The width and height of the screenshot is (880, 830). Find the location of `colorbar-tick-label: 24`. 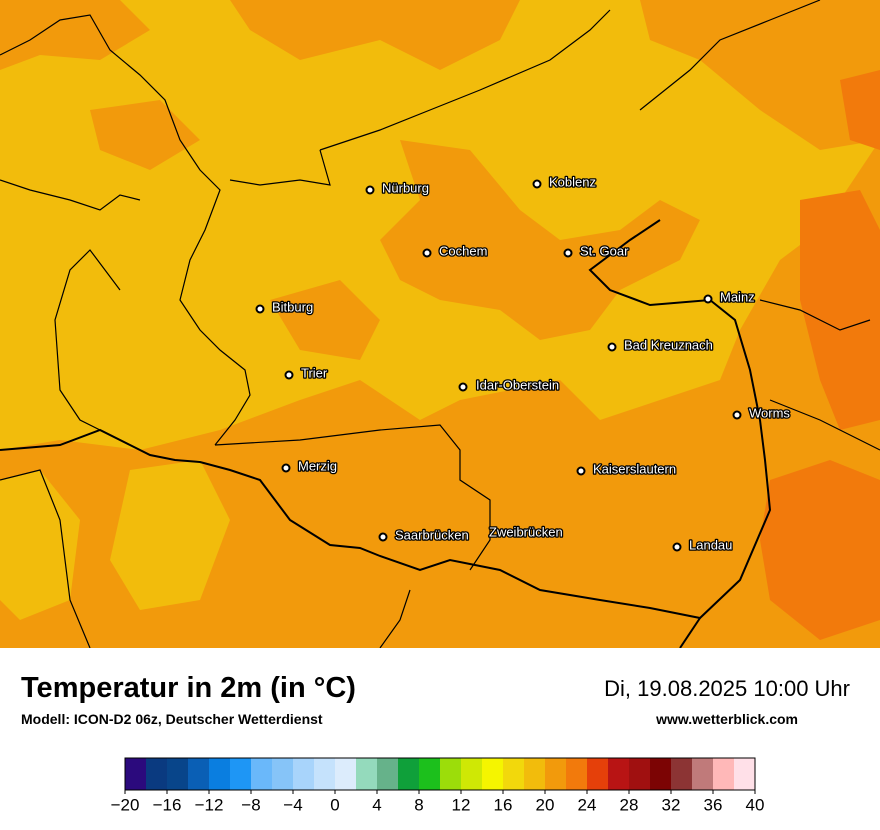

colorbar-tick-label: 24 is located at coordinates (587, 804).